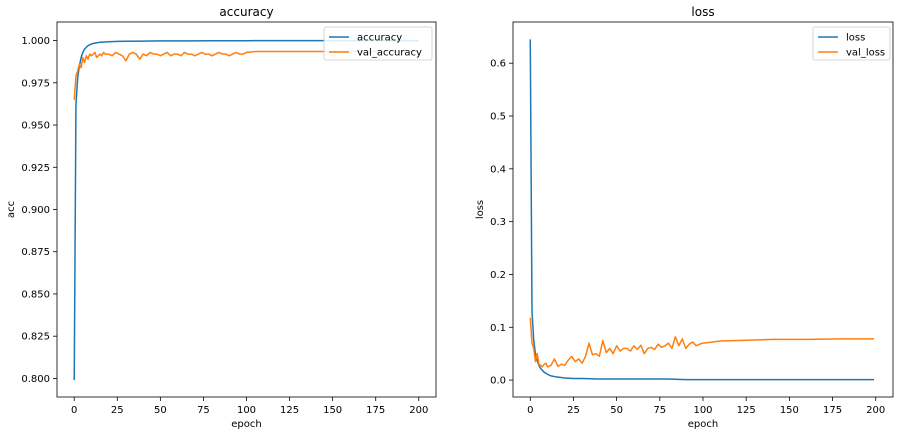 The width and height of the screenshot is (901, 441). Describe the element at coordinates (701, 342) in the screenshot. I see `series-line-val-loss` at that location.